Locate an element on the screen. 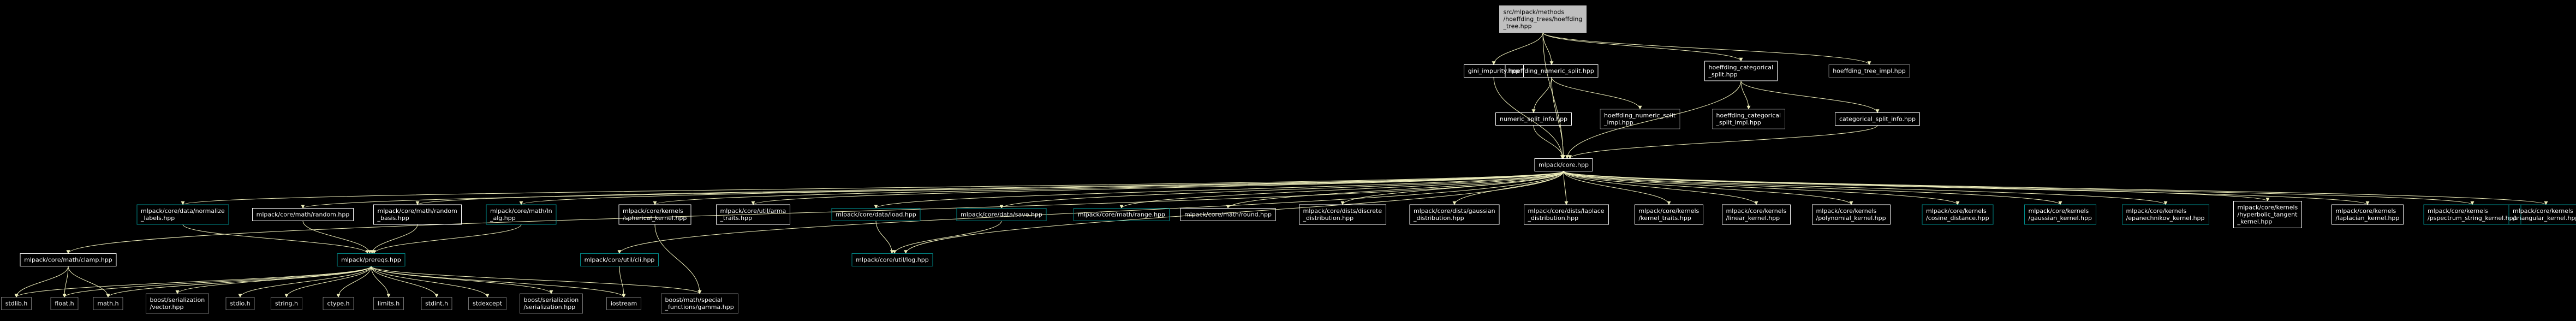 The width and height of the screenshot is (2576, 321). edge-core-to-cosine is located at coordinates (1761, 188).